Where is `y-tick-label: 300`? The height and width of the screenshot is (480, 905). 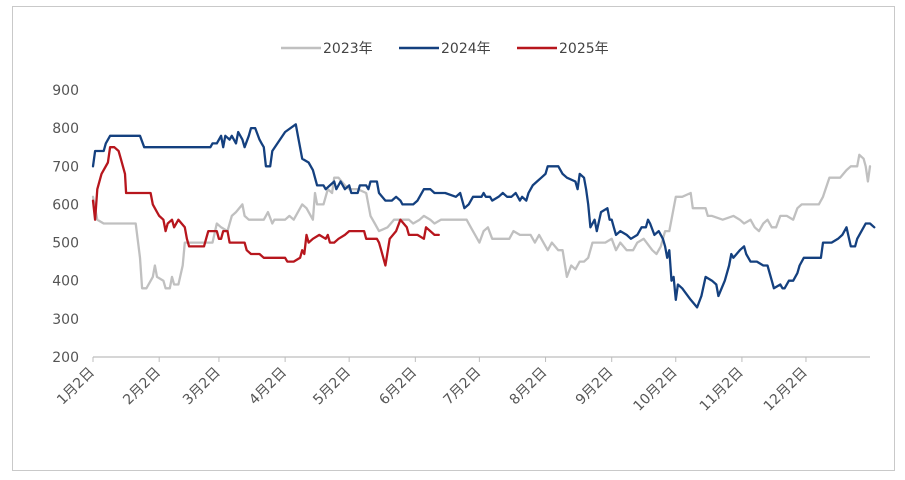 y-tick-label: 300 is located at coordinates (65, 320).